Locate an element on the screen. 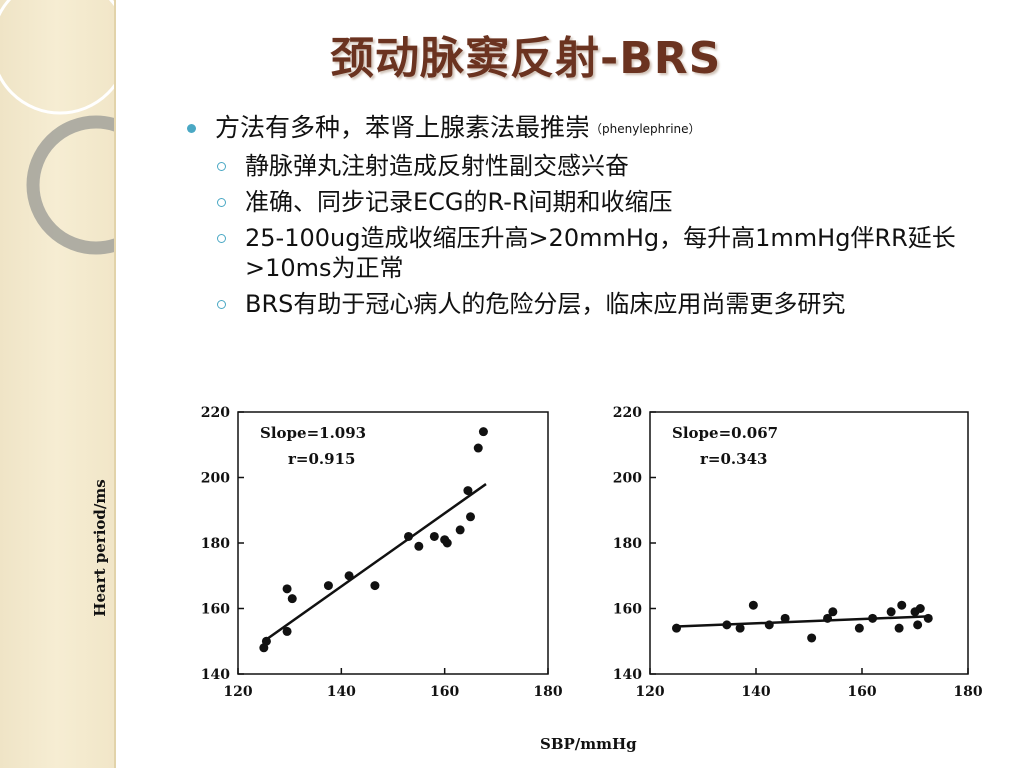 Image resolution: width=1024 pixels, height=768 pixels. slope-annotation: Slope=0.067 is located at coordinates (725, 433).